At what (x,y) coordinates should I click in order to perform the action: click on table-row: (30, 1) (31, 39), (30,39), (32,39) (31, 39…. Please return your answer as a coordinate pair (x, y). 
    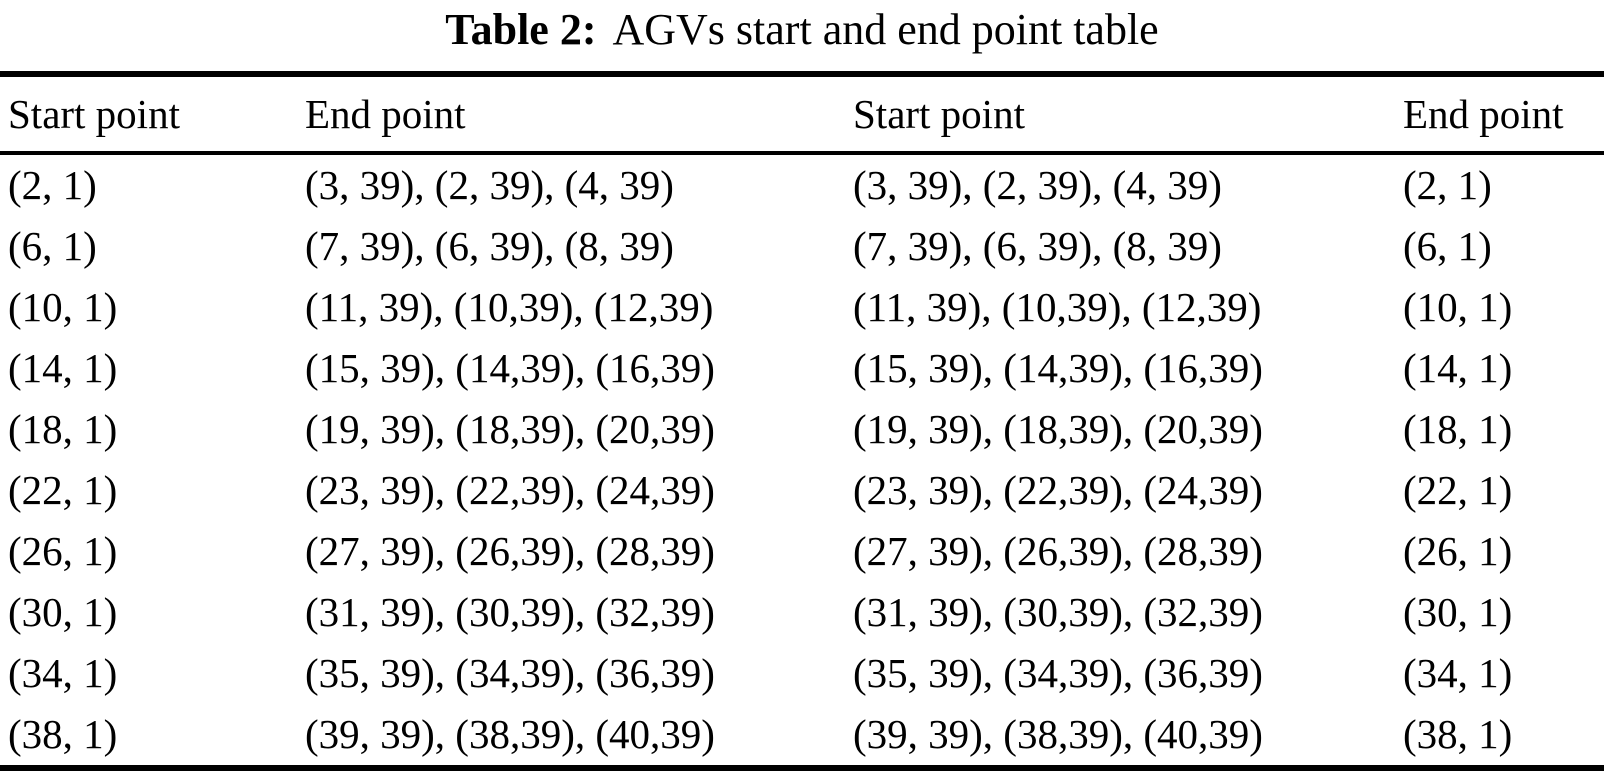
    Looking at the image, I should click on (802, 612).